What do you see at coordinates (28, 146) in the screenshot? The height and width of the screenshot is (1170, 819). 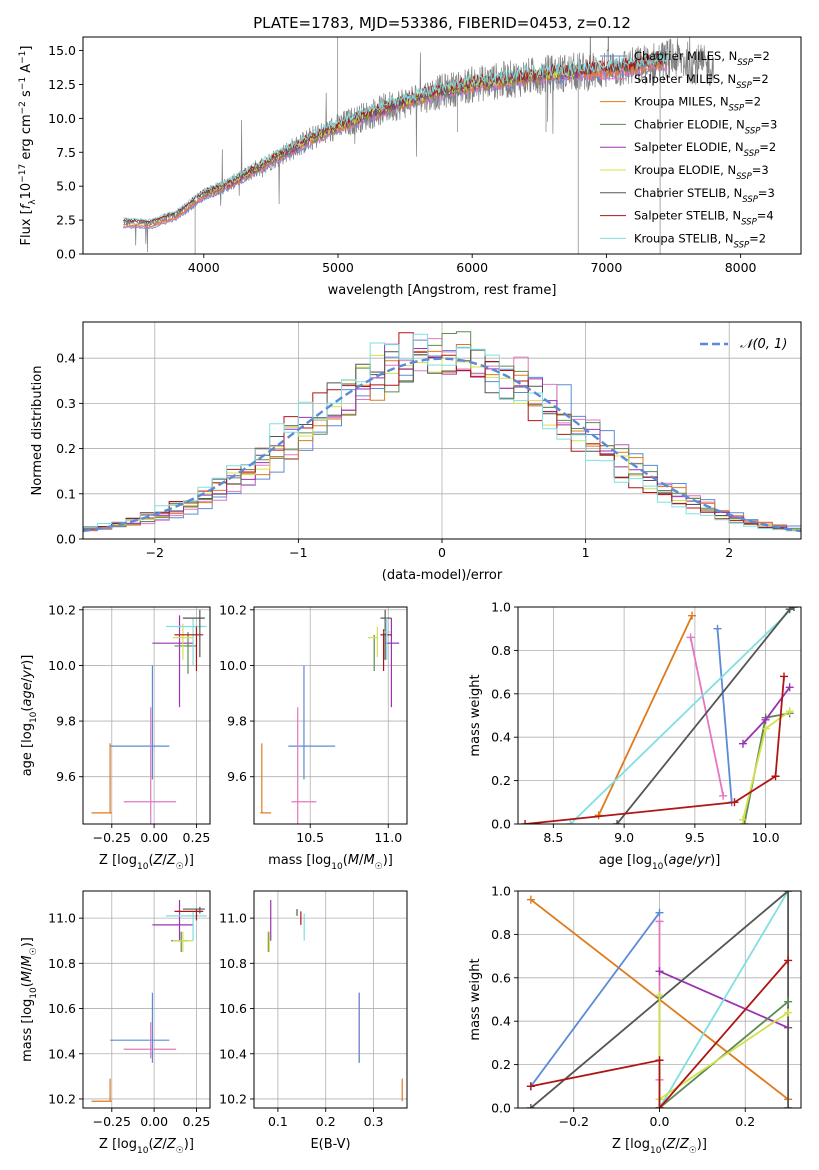 I see `y-axis-label: Flux [fλ10−17 erg cm−2 s−1 A−1]` at bounding box center [28, 146].